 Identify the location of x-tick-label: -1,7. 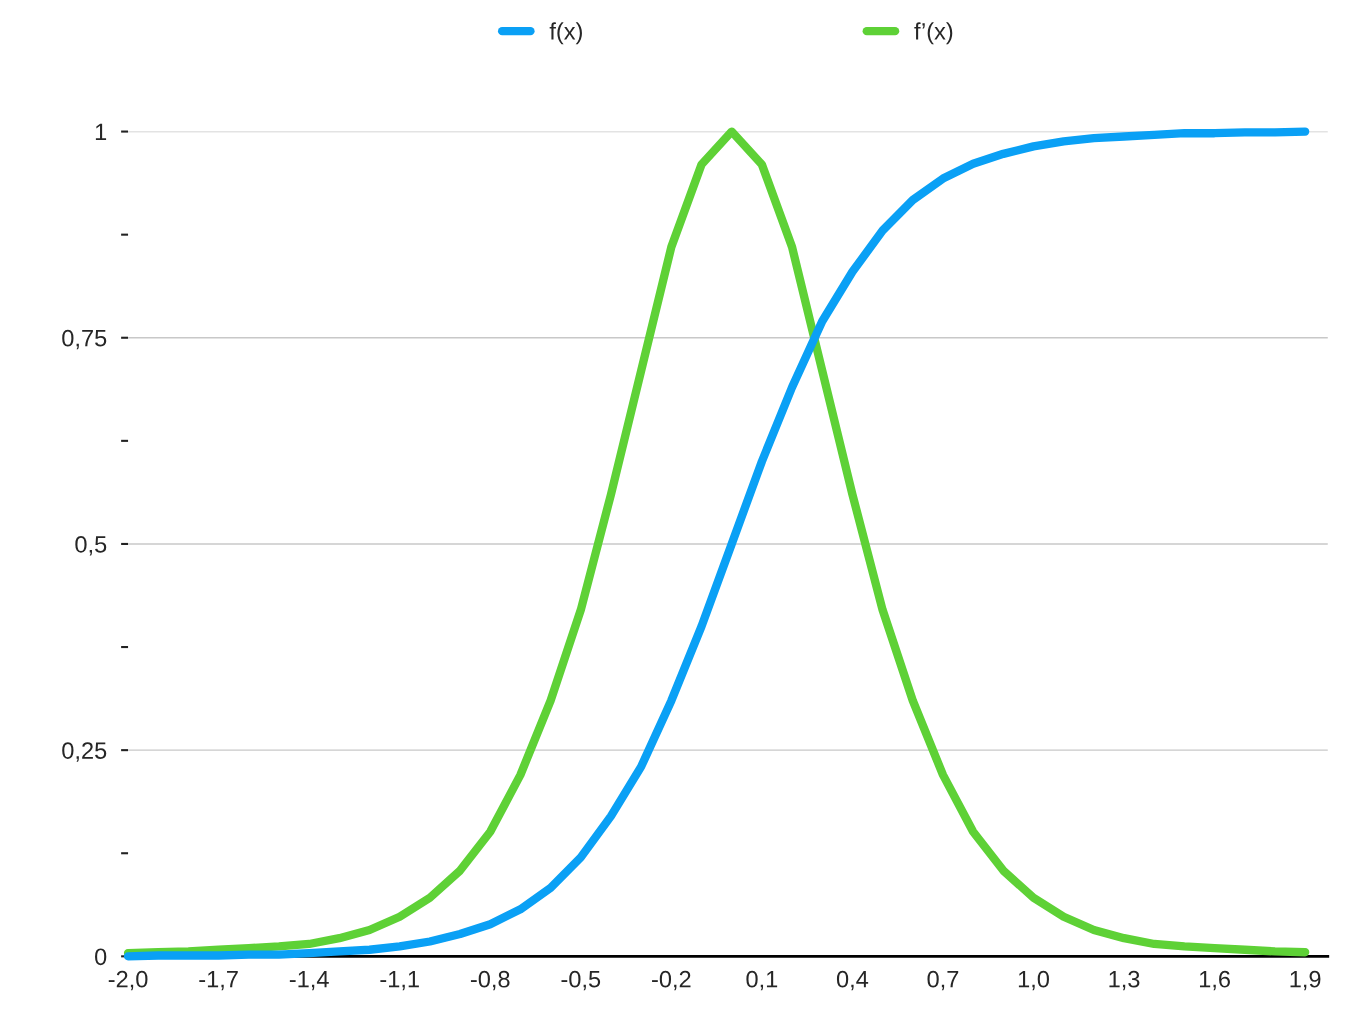
(218, 981).